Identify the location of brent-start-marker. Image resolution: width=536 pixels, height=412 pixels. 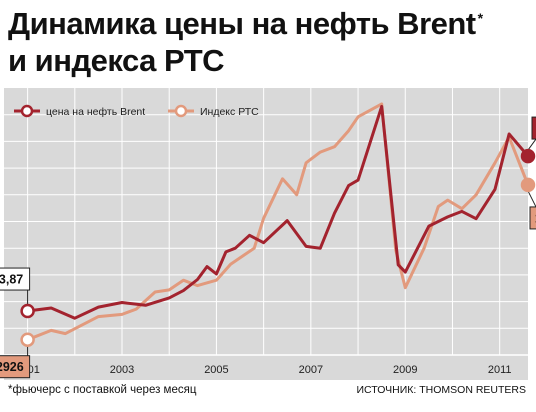
(27, 311).